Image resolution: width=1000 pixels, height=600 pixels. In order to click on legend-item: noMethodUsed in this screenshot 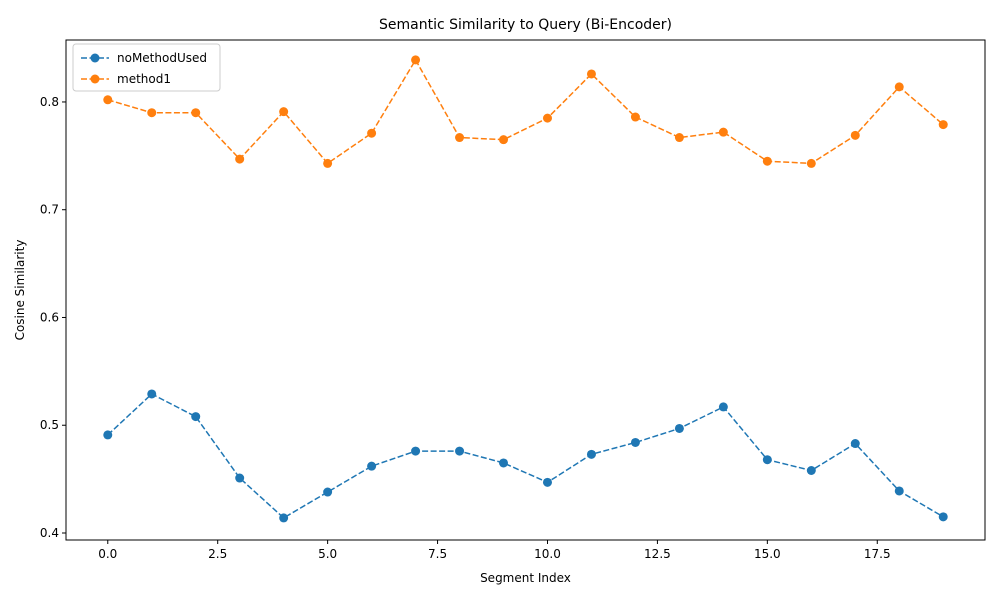, I will do `click(144, 58)`.